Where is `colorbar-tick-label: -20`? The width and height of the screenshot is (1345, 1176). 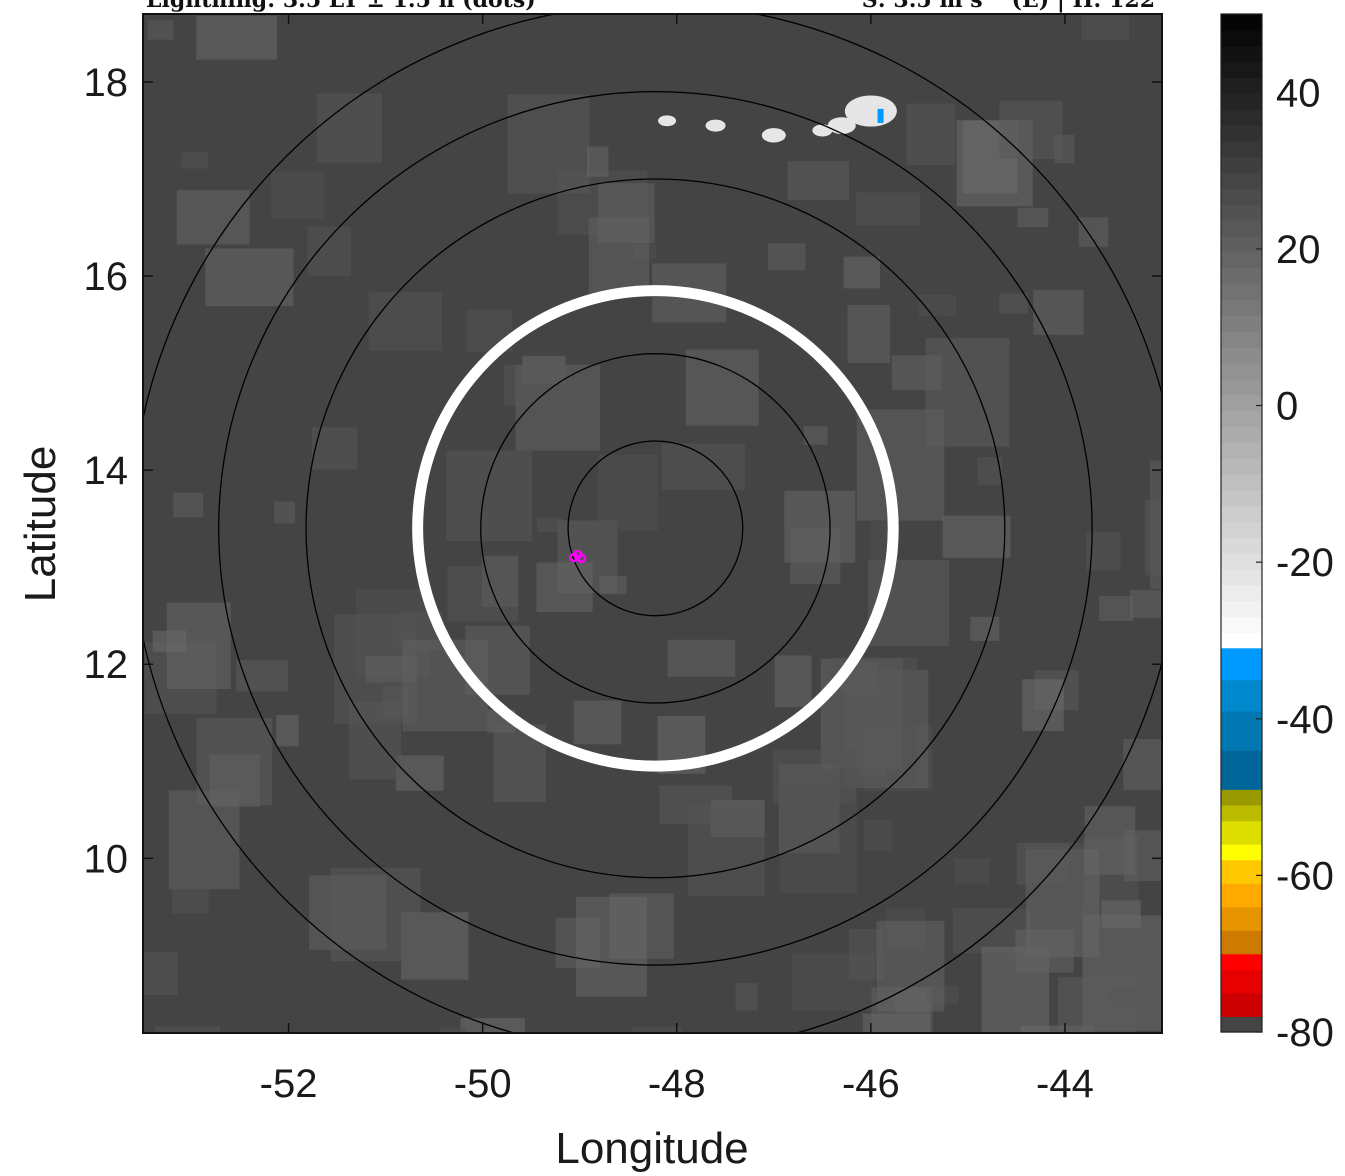 colorbar-tick-label: -20 is located at coordinates (1305, 563).